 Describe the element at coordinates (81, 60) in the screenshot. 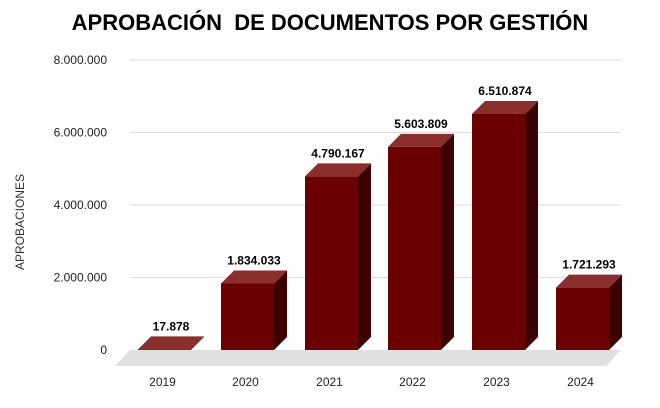

I see `y-tick-label: 8.000.000` at that location.